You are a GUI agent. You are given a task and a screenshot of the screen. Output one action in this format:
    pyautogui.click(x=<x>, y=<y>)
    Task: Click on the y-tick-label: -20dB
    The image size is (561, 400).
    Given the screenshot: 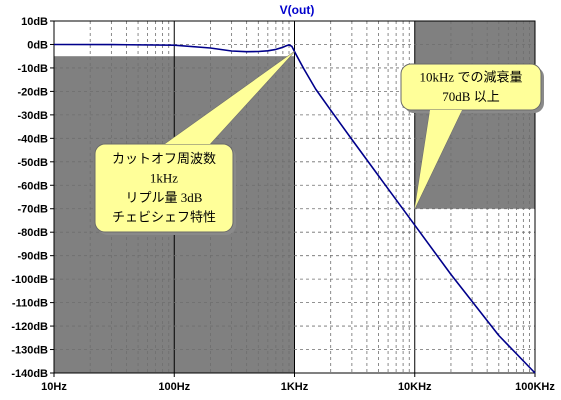 What is the action you would take?
    pyautogui.click(x=32, y=92)
    